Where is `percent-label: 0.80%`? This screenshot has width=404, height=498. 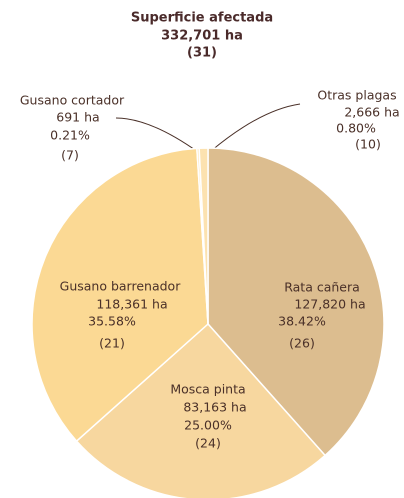 percent-label: 0.80% is located at coordinates (356, 128).